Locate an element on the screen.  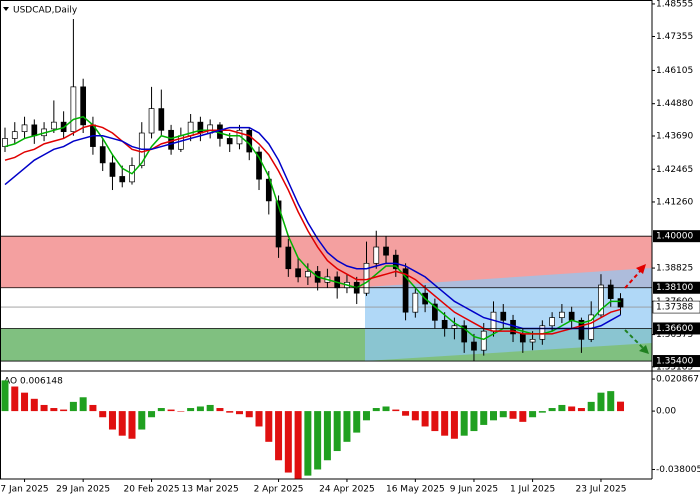
x-tick-label: 2 Apr 2025 is located at coordinates (279, 490).